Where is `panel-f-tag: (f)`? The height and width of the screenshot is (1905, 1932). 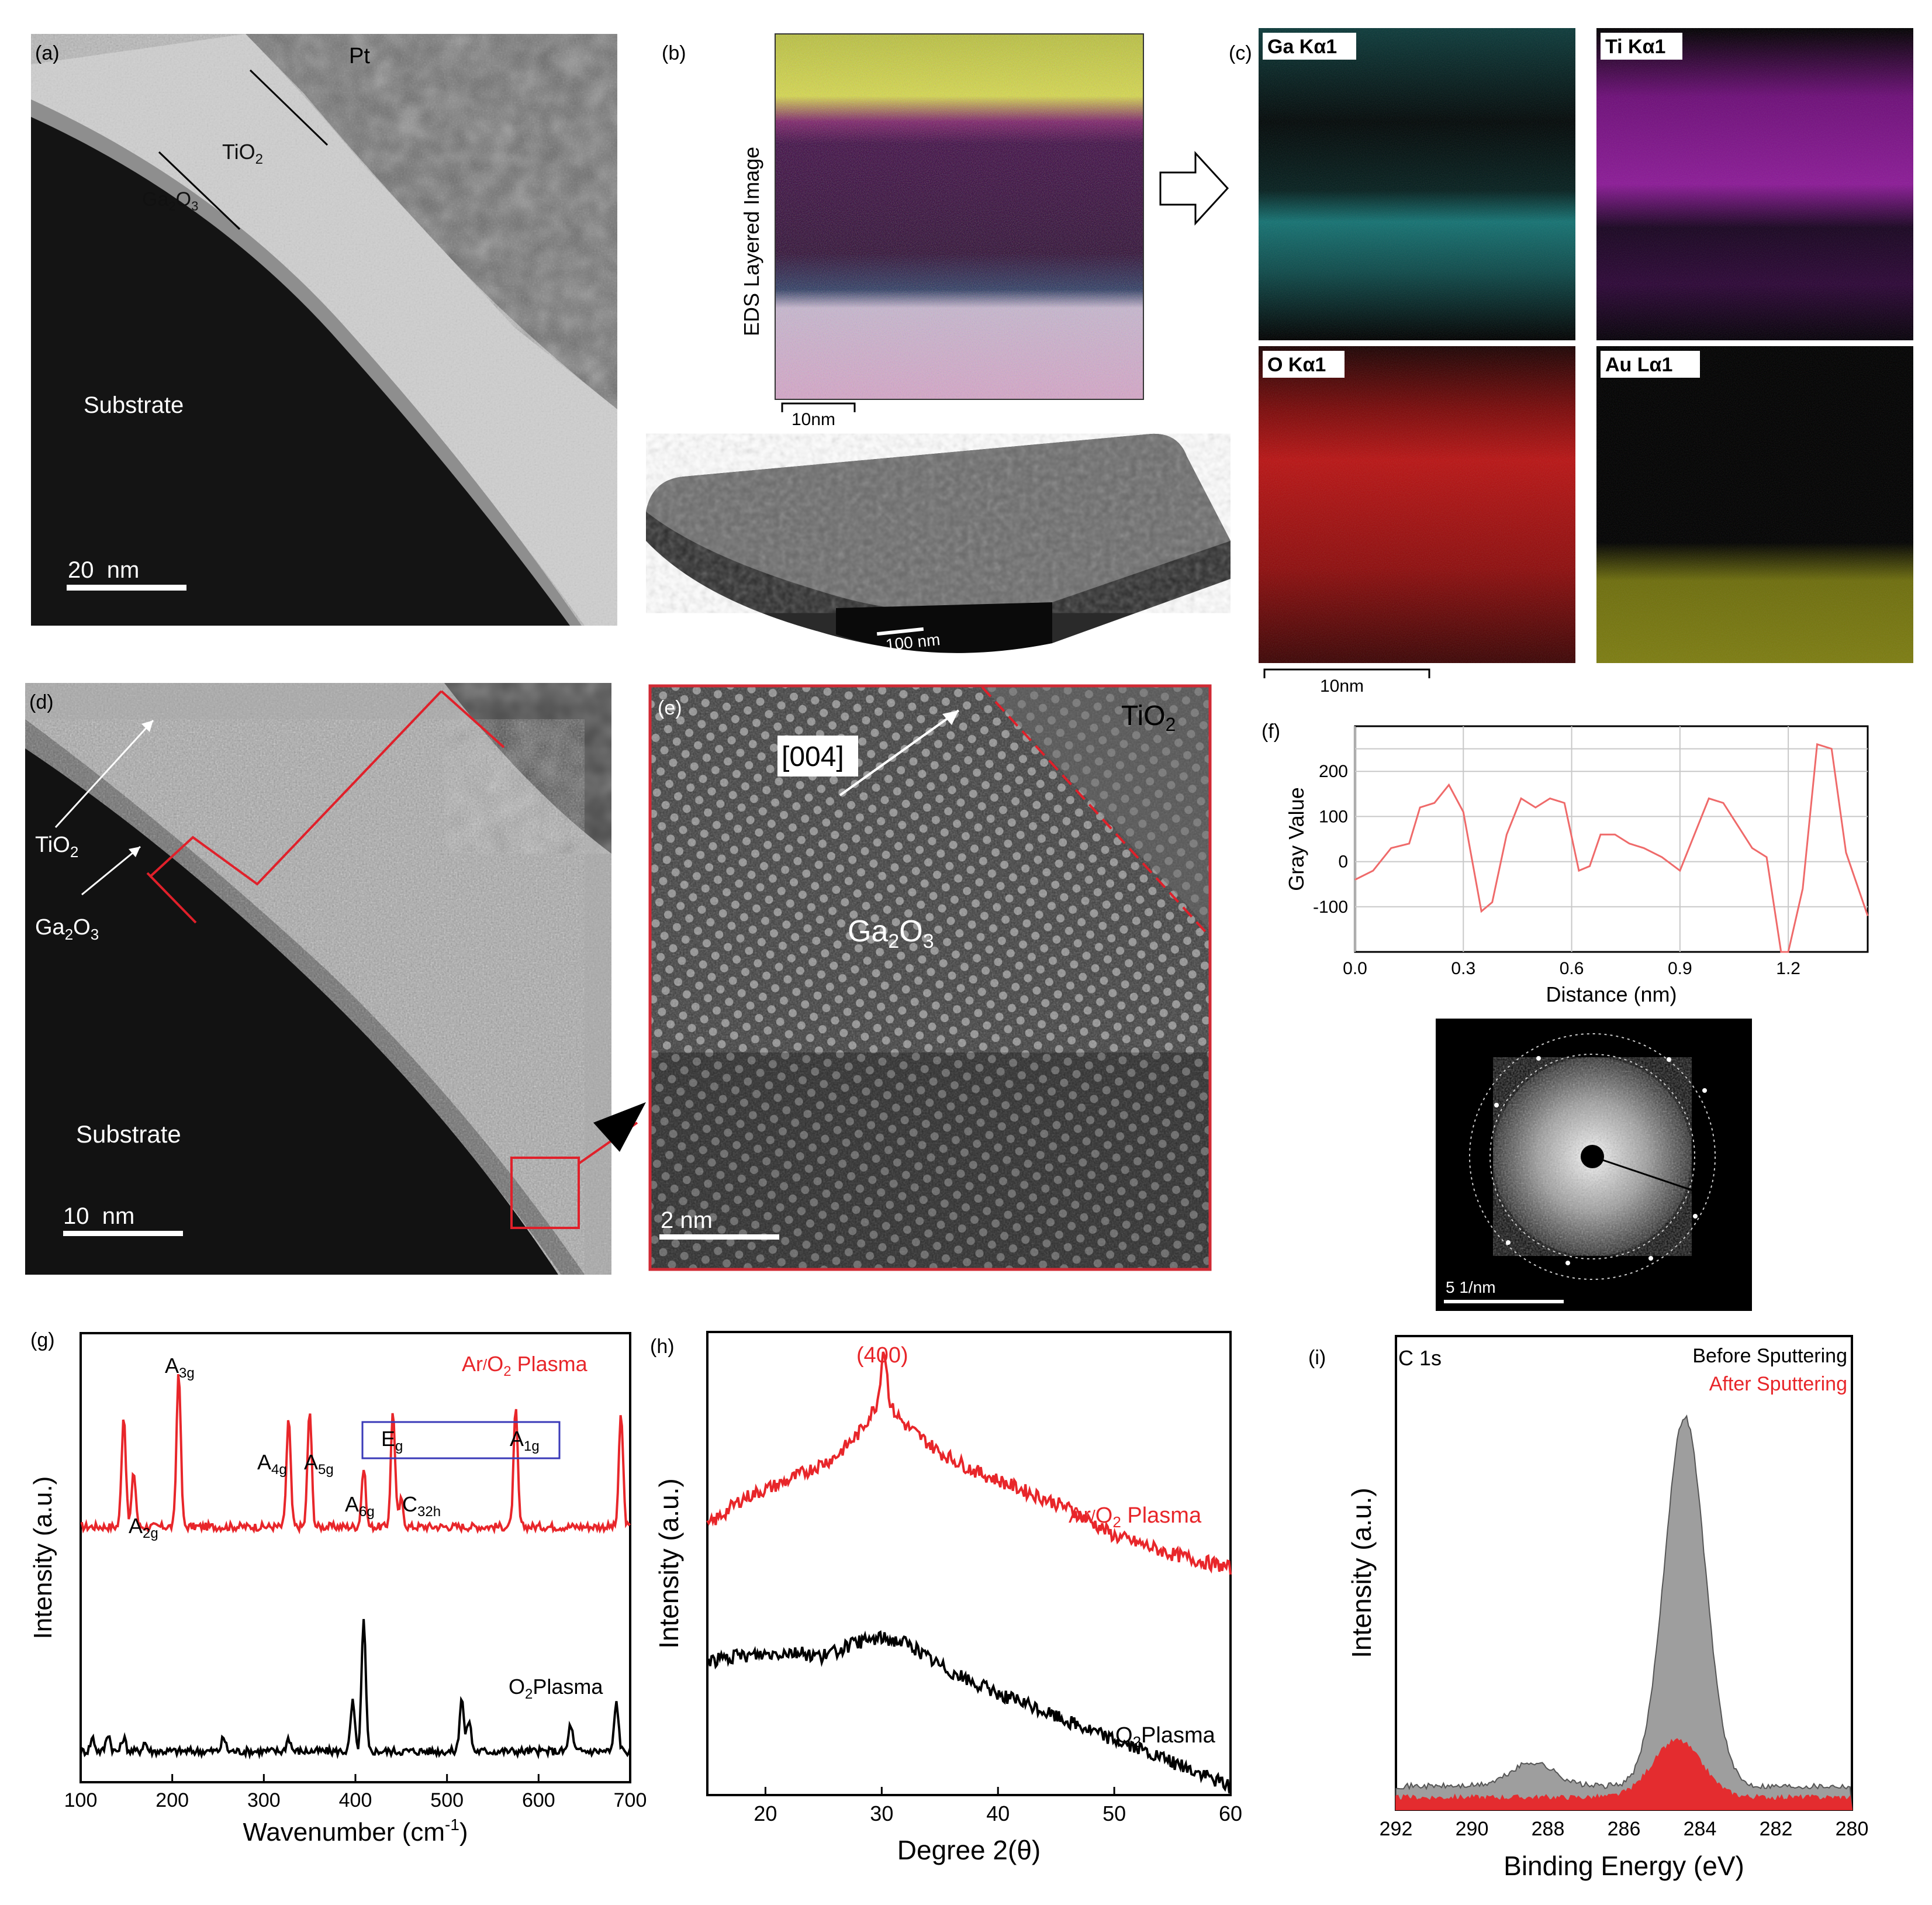
panel-f-tag: (f) is located at coordinates (1271, 731).